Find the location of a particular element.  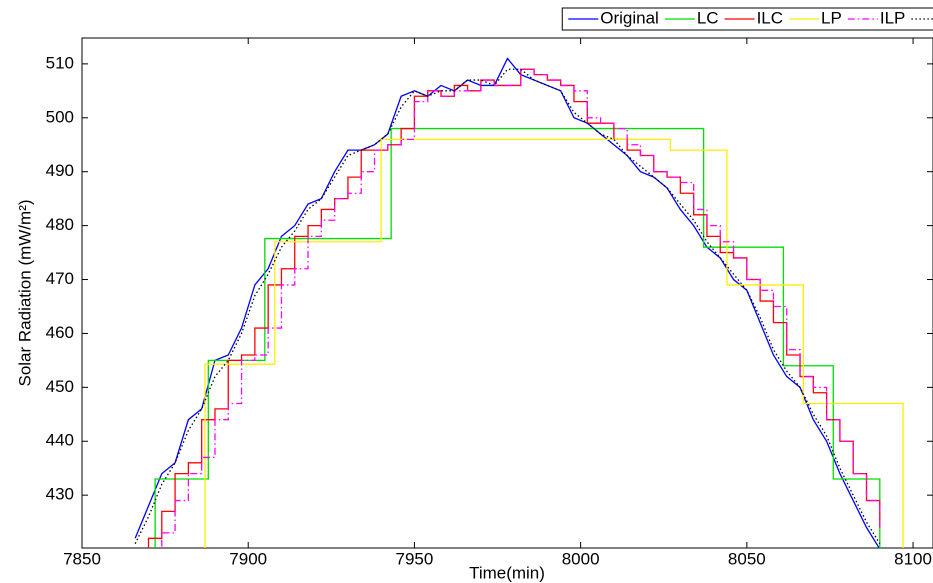

y-tick-label: 490 is located at coordinates (60, 170).